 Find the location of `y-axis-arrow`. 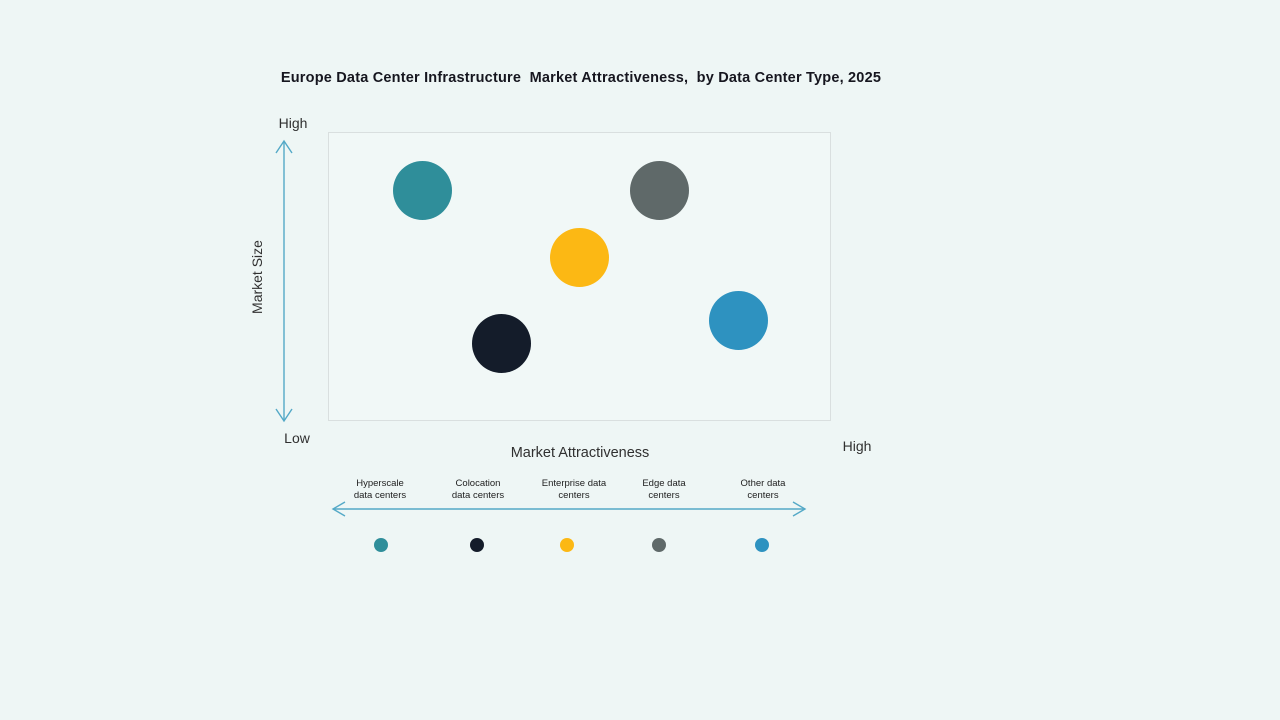

y-axis-arrow is located at coordinates (284, 281).